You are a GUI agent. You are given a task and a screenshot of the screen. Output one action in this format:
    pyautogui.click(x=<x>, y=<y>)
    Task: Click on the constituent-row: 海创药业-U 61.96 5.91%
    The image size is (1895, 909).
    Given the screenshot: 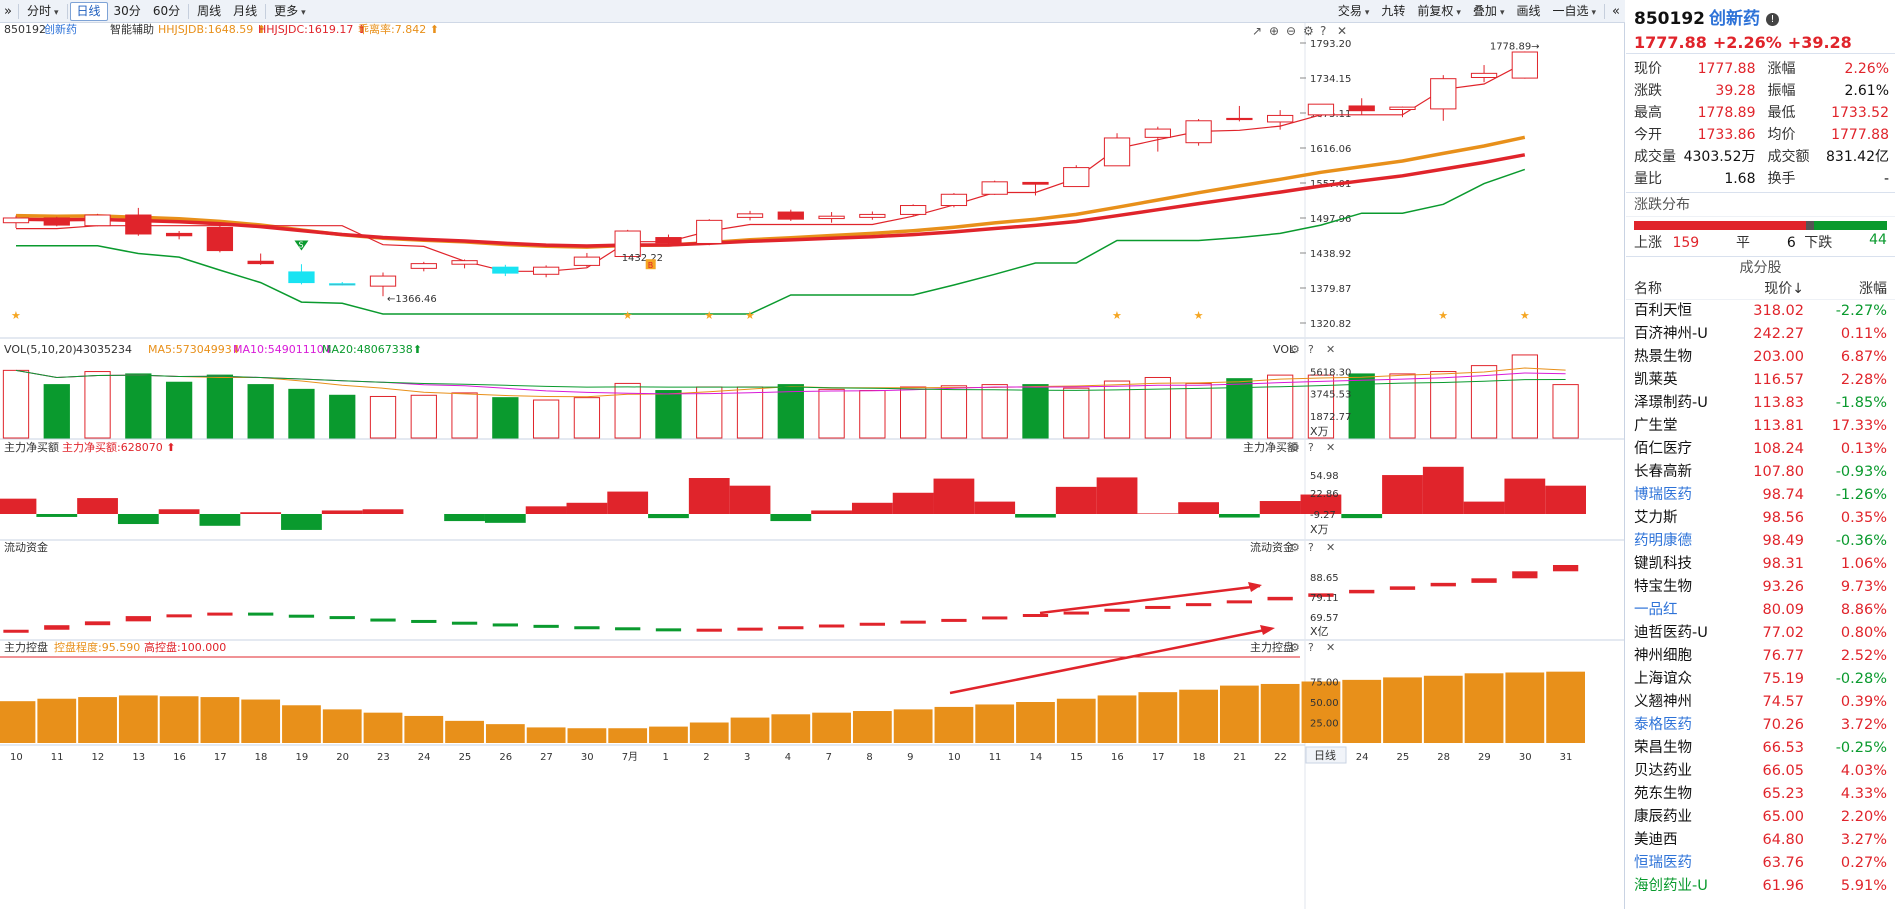 What is the action you would take?
    pyautogui.click(x=1760, y=886)
    